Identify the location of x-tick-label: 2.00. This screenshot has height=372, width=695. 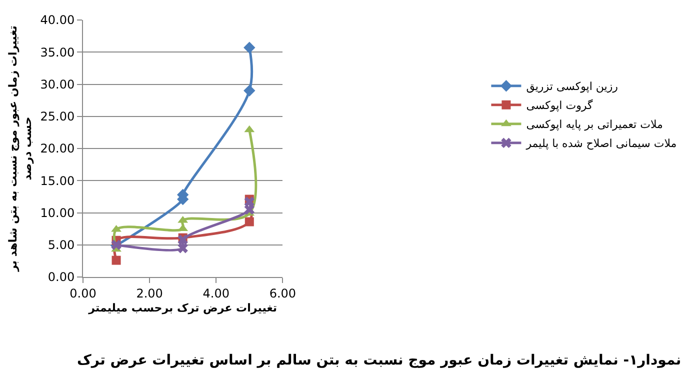
(149, 293).